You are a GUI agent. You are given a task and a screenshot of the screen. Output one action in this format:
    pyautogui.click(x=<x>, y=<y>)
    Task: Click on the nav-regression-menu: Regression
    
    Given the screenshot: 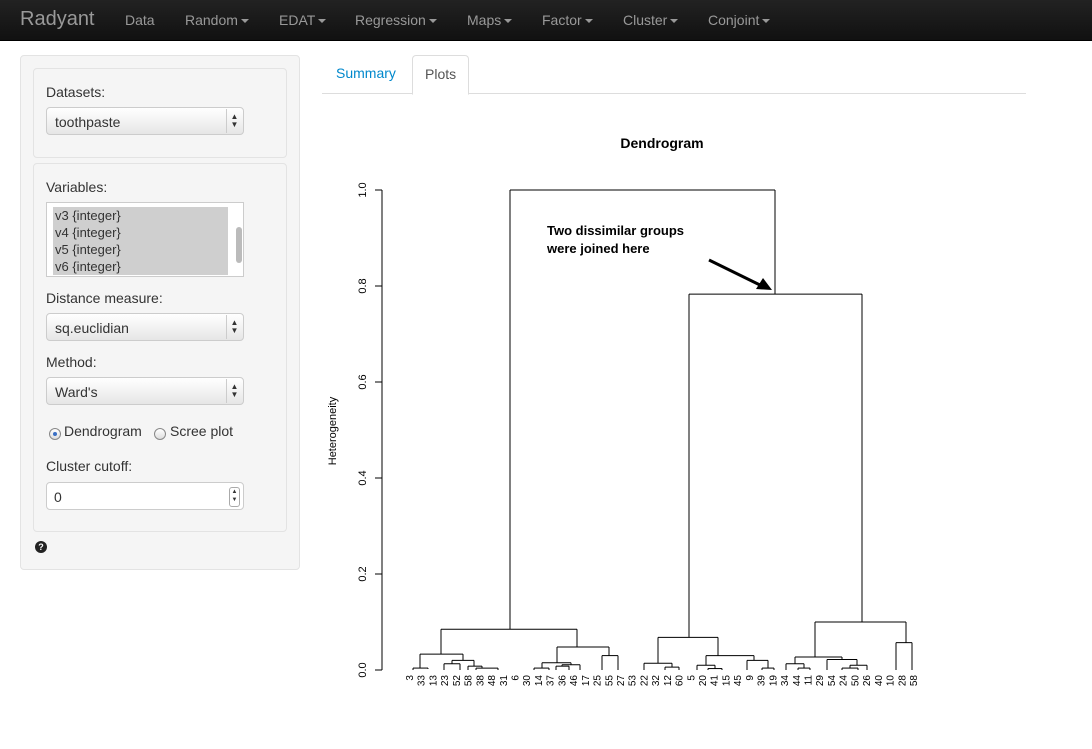 What is the action you would take?
    pyautogui.click(x=396, y=20)
    